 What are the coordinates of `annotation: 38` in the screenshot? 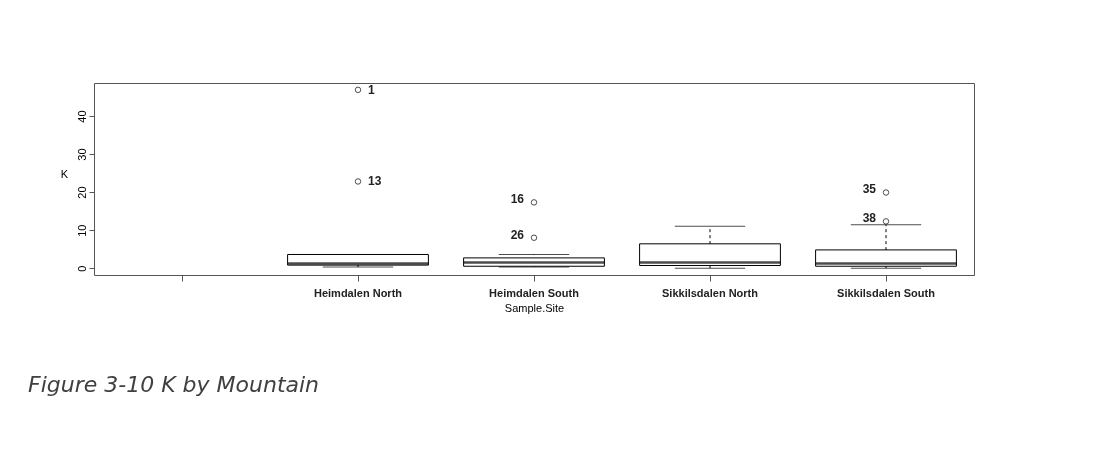 It's located at (869, 218).